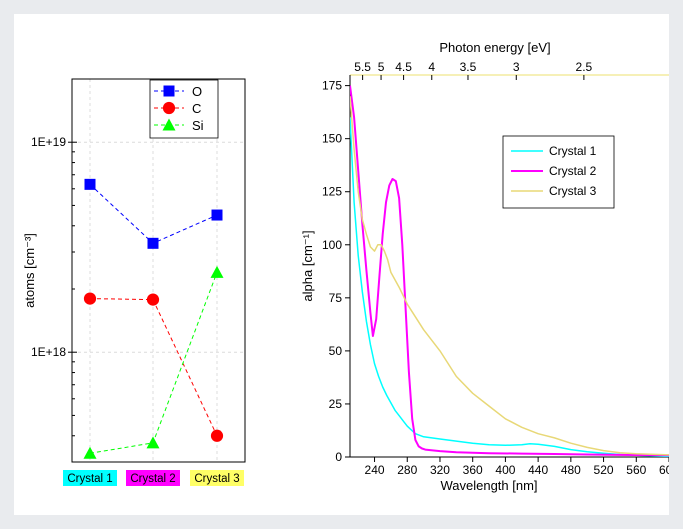 This screenshot has width=683, height=529. Describe the element at coordinates (431, 67) in the screenshot. I see `top-tick-label: 4` at that location.